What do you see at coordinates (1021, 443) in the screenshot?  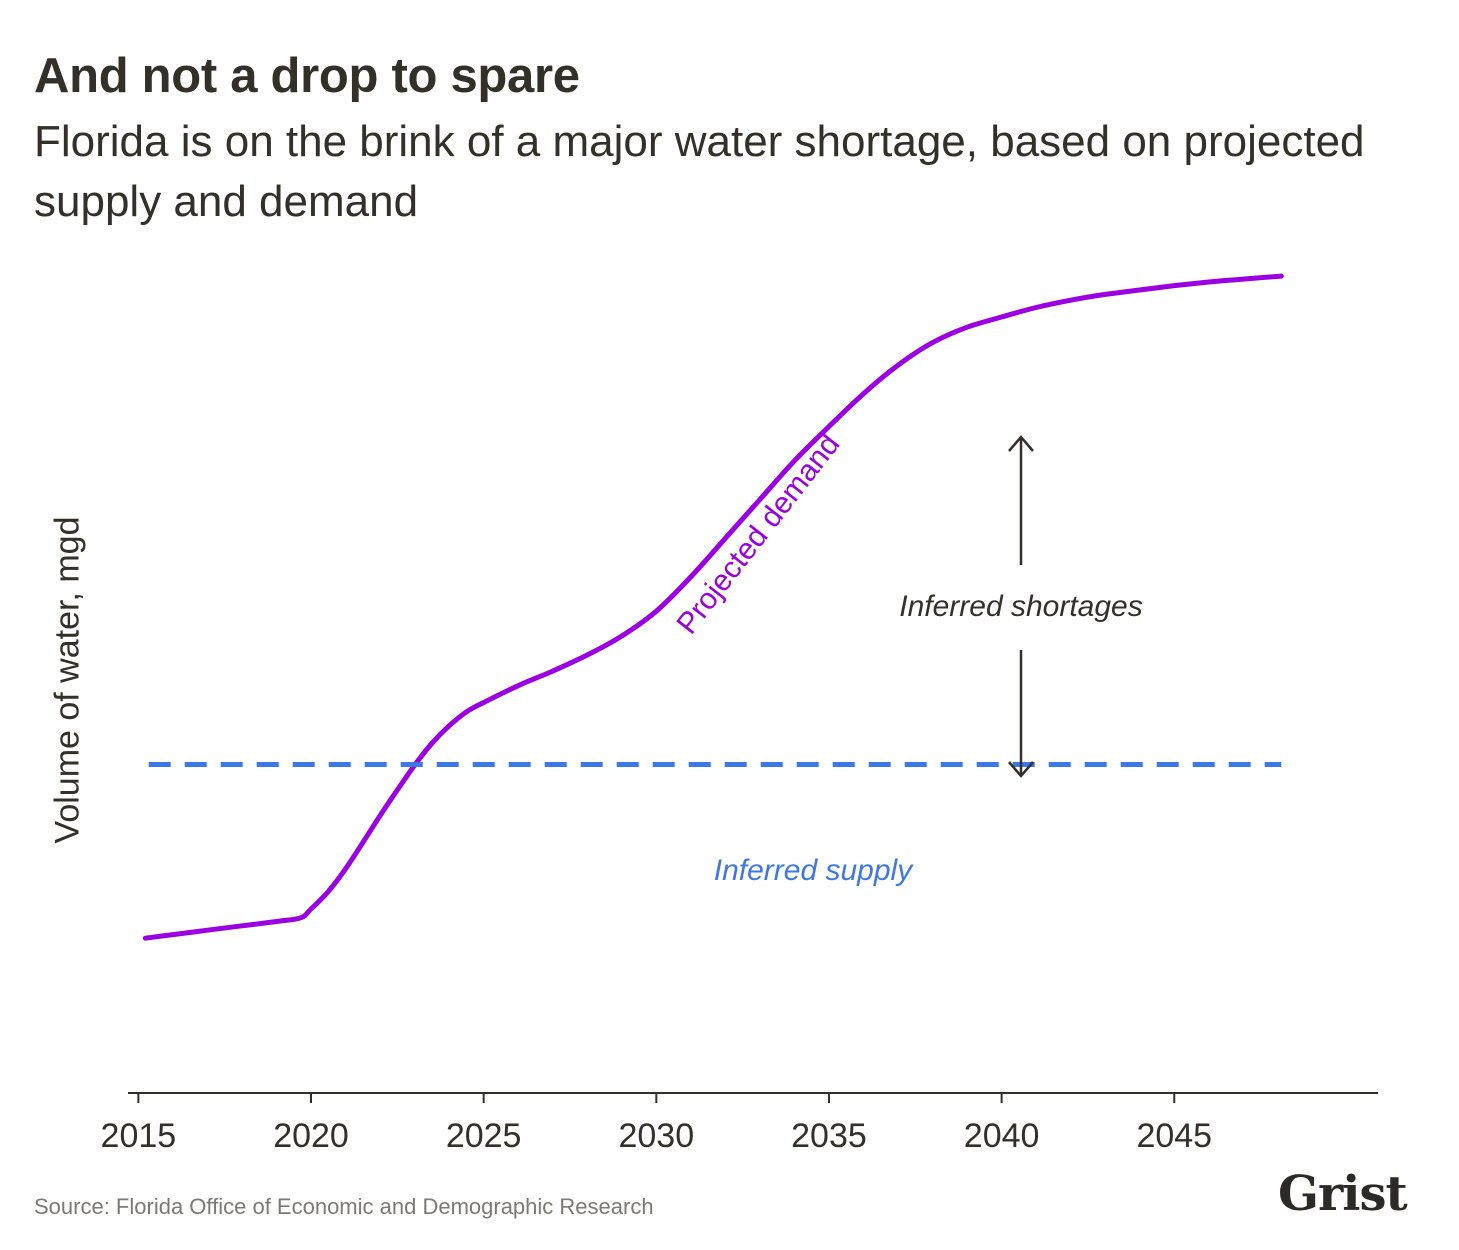 I see `shortage-arrow-up-head` at bounding box center [1021, 443].